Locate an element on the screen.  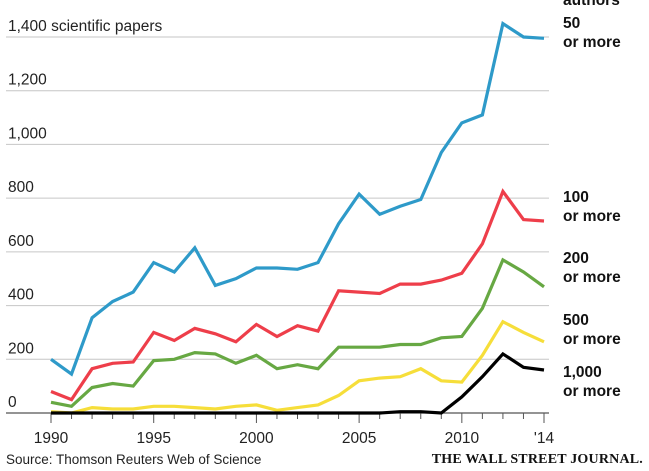
x-tick-label: 2010 is located at coordinates (462, 438).